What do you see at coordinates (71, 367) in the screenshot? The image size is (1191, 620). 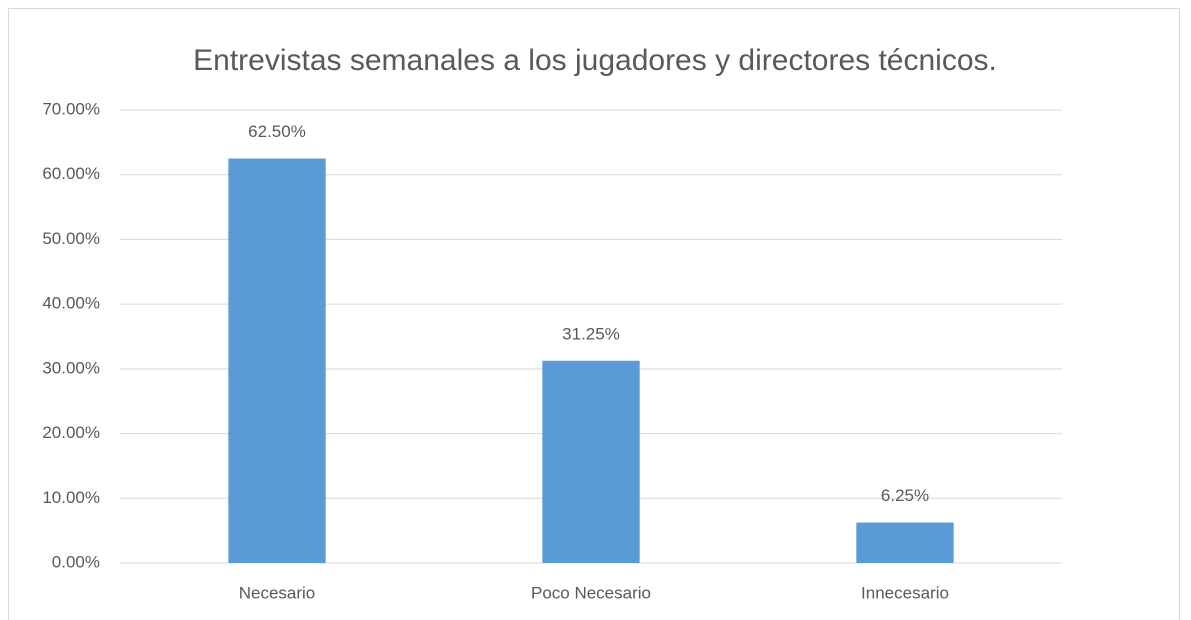 I see `y-tick-label: 30.00%` at bounding box center [71, 367].